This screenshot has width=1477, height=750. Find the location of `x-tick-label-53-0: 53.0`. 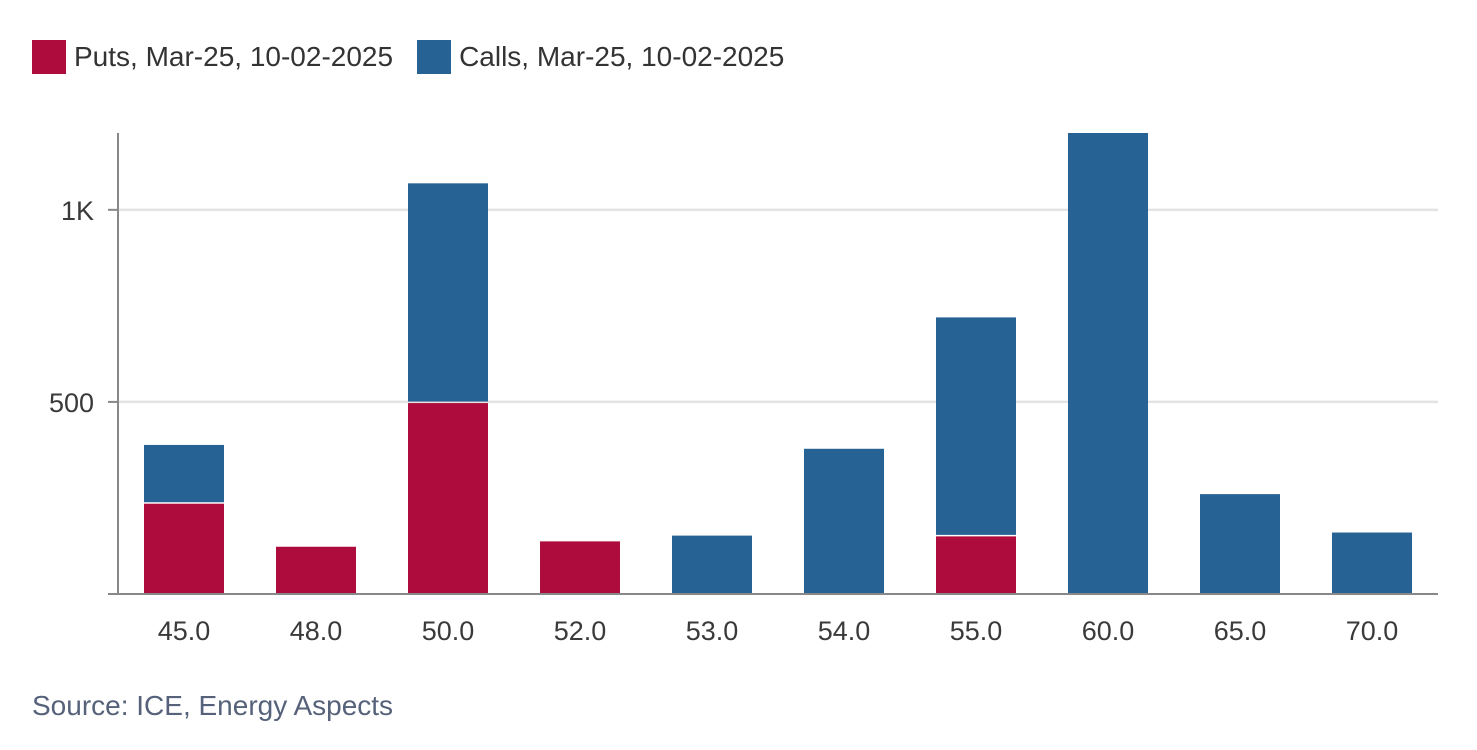

x-tick-label-53-0: 53.0 is located at coordinates (712, 631).